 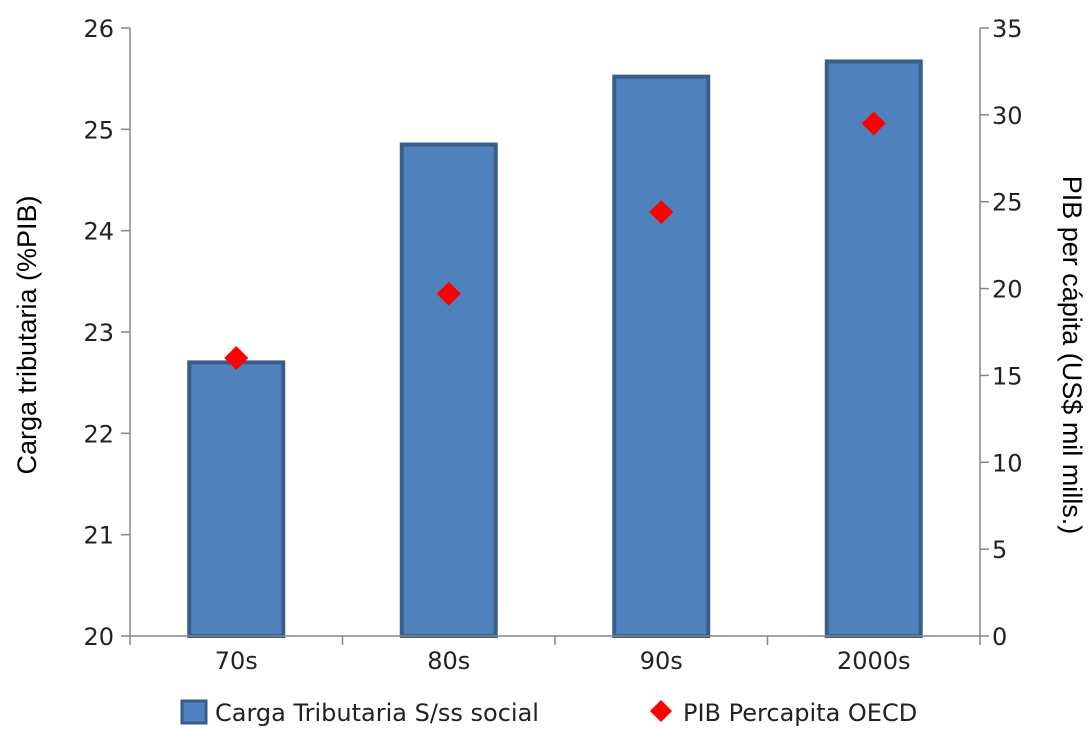 I want to click on y-tick-label: 21, so click(x=98, y=536).